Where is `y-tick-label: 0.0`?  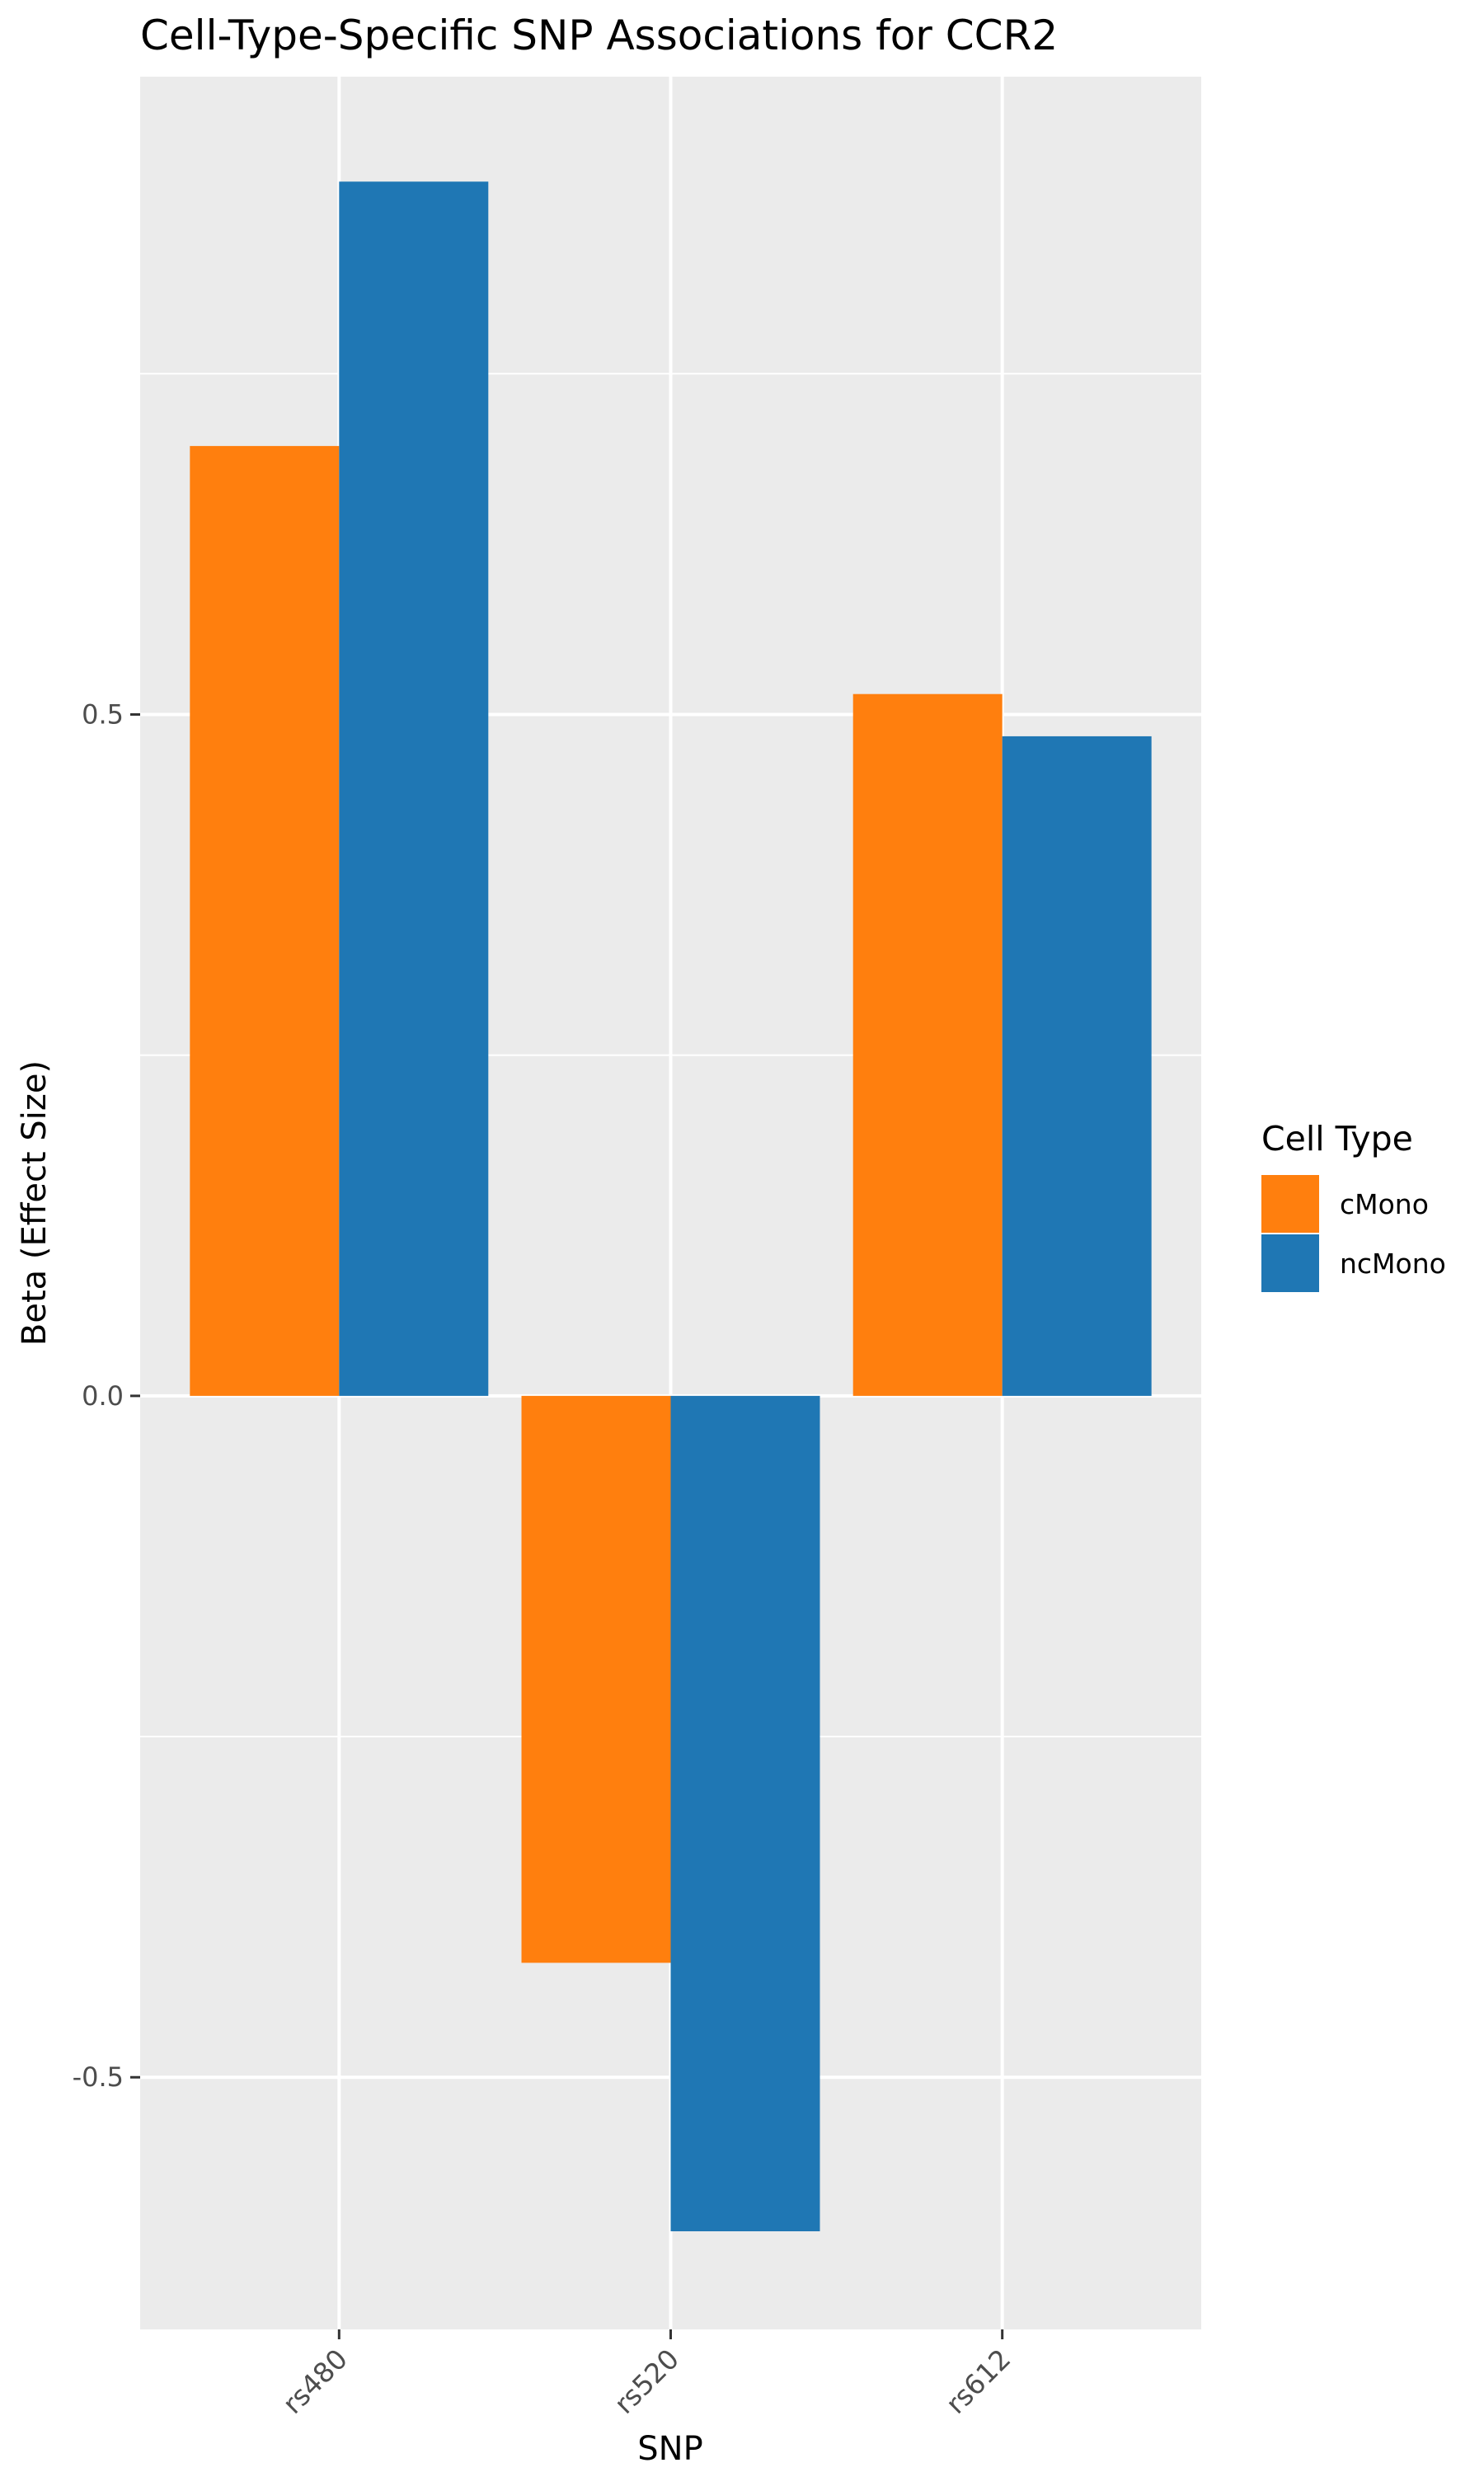 y-tick-label: 0.0 is located at coordinates (103, 1396).